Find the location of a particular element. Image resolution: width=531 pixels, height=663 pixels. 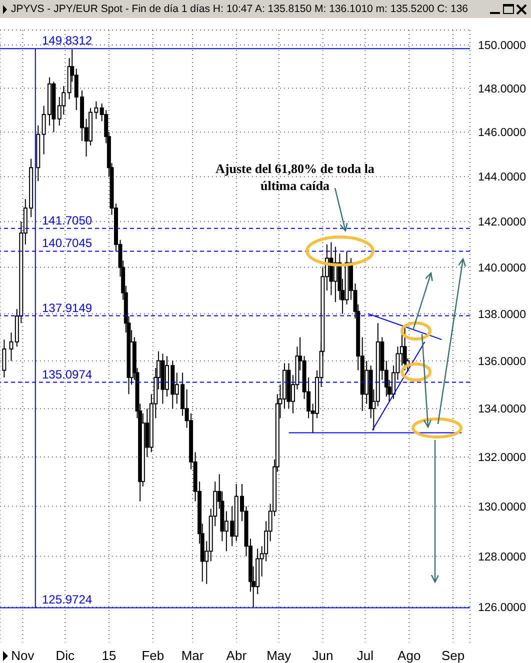

x-tick-label: Jun is located at coordinates (323, 655).